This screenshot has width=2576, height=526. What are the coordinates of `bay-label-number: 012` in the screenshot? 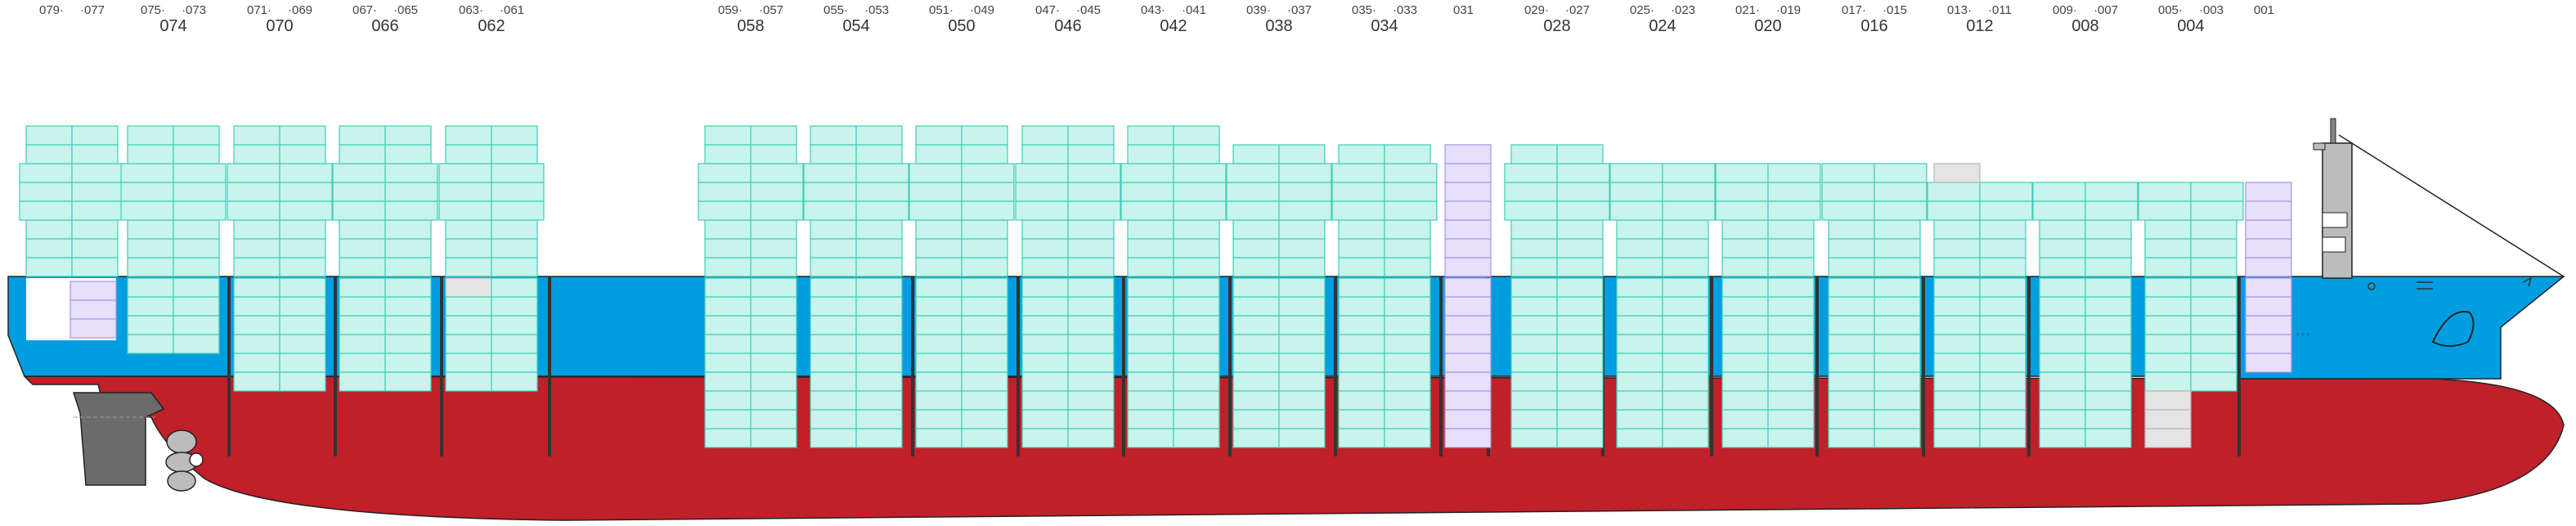 It's located at (1980, 26).